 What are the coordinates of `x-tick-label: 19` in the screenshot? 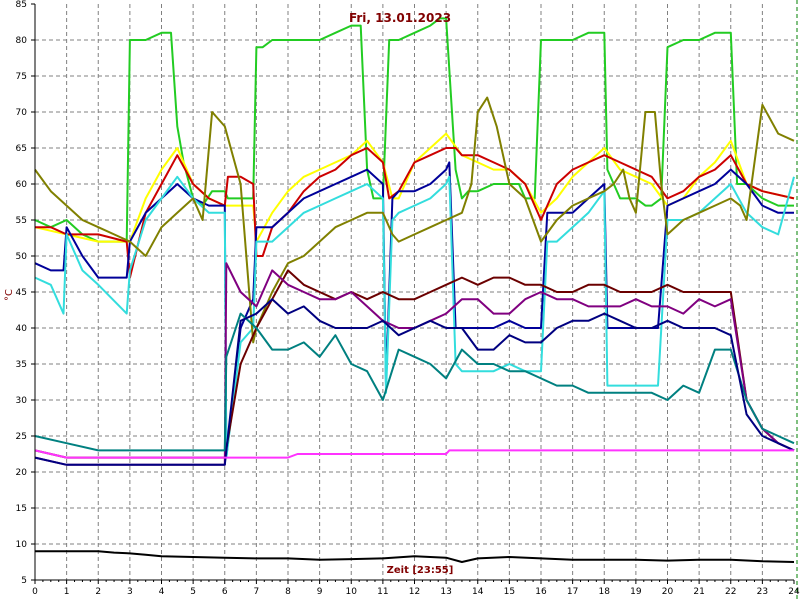 It's located at (636, 592).